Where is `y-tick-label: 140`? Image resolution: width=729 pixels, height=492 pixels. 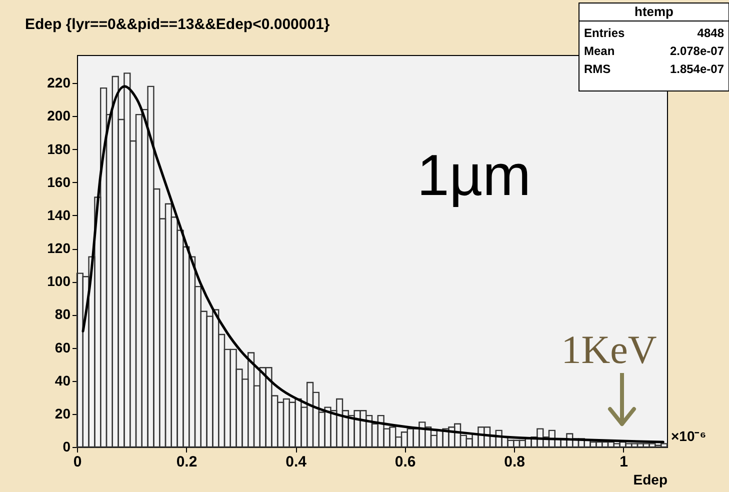
y-tick-label: 140 is located at coordinates (59, 214).